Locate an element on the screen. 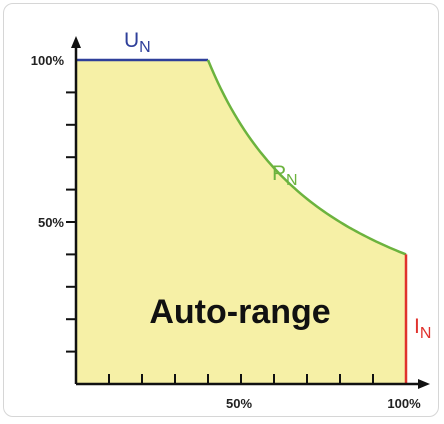 The image size is (444, 424). power-label: PN is located at coordinates (285, 175).